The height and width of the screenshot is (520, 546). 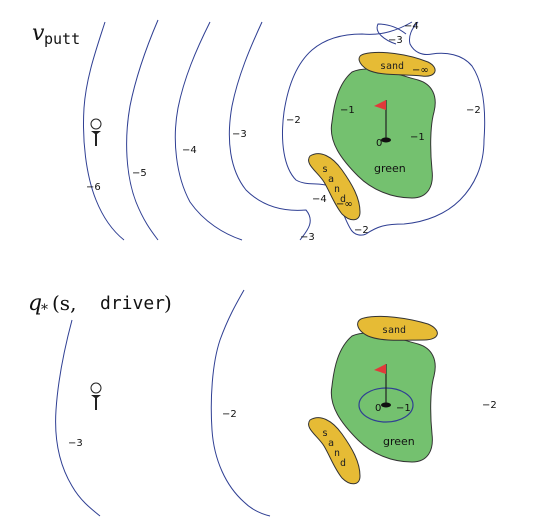 I want to click on contour-label-m1-left: −1, so click(x=347, y=110).